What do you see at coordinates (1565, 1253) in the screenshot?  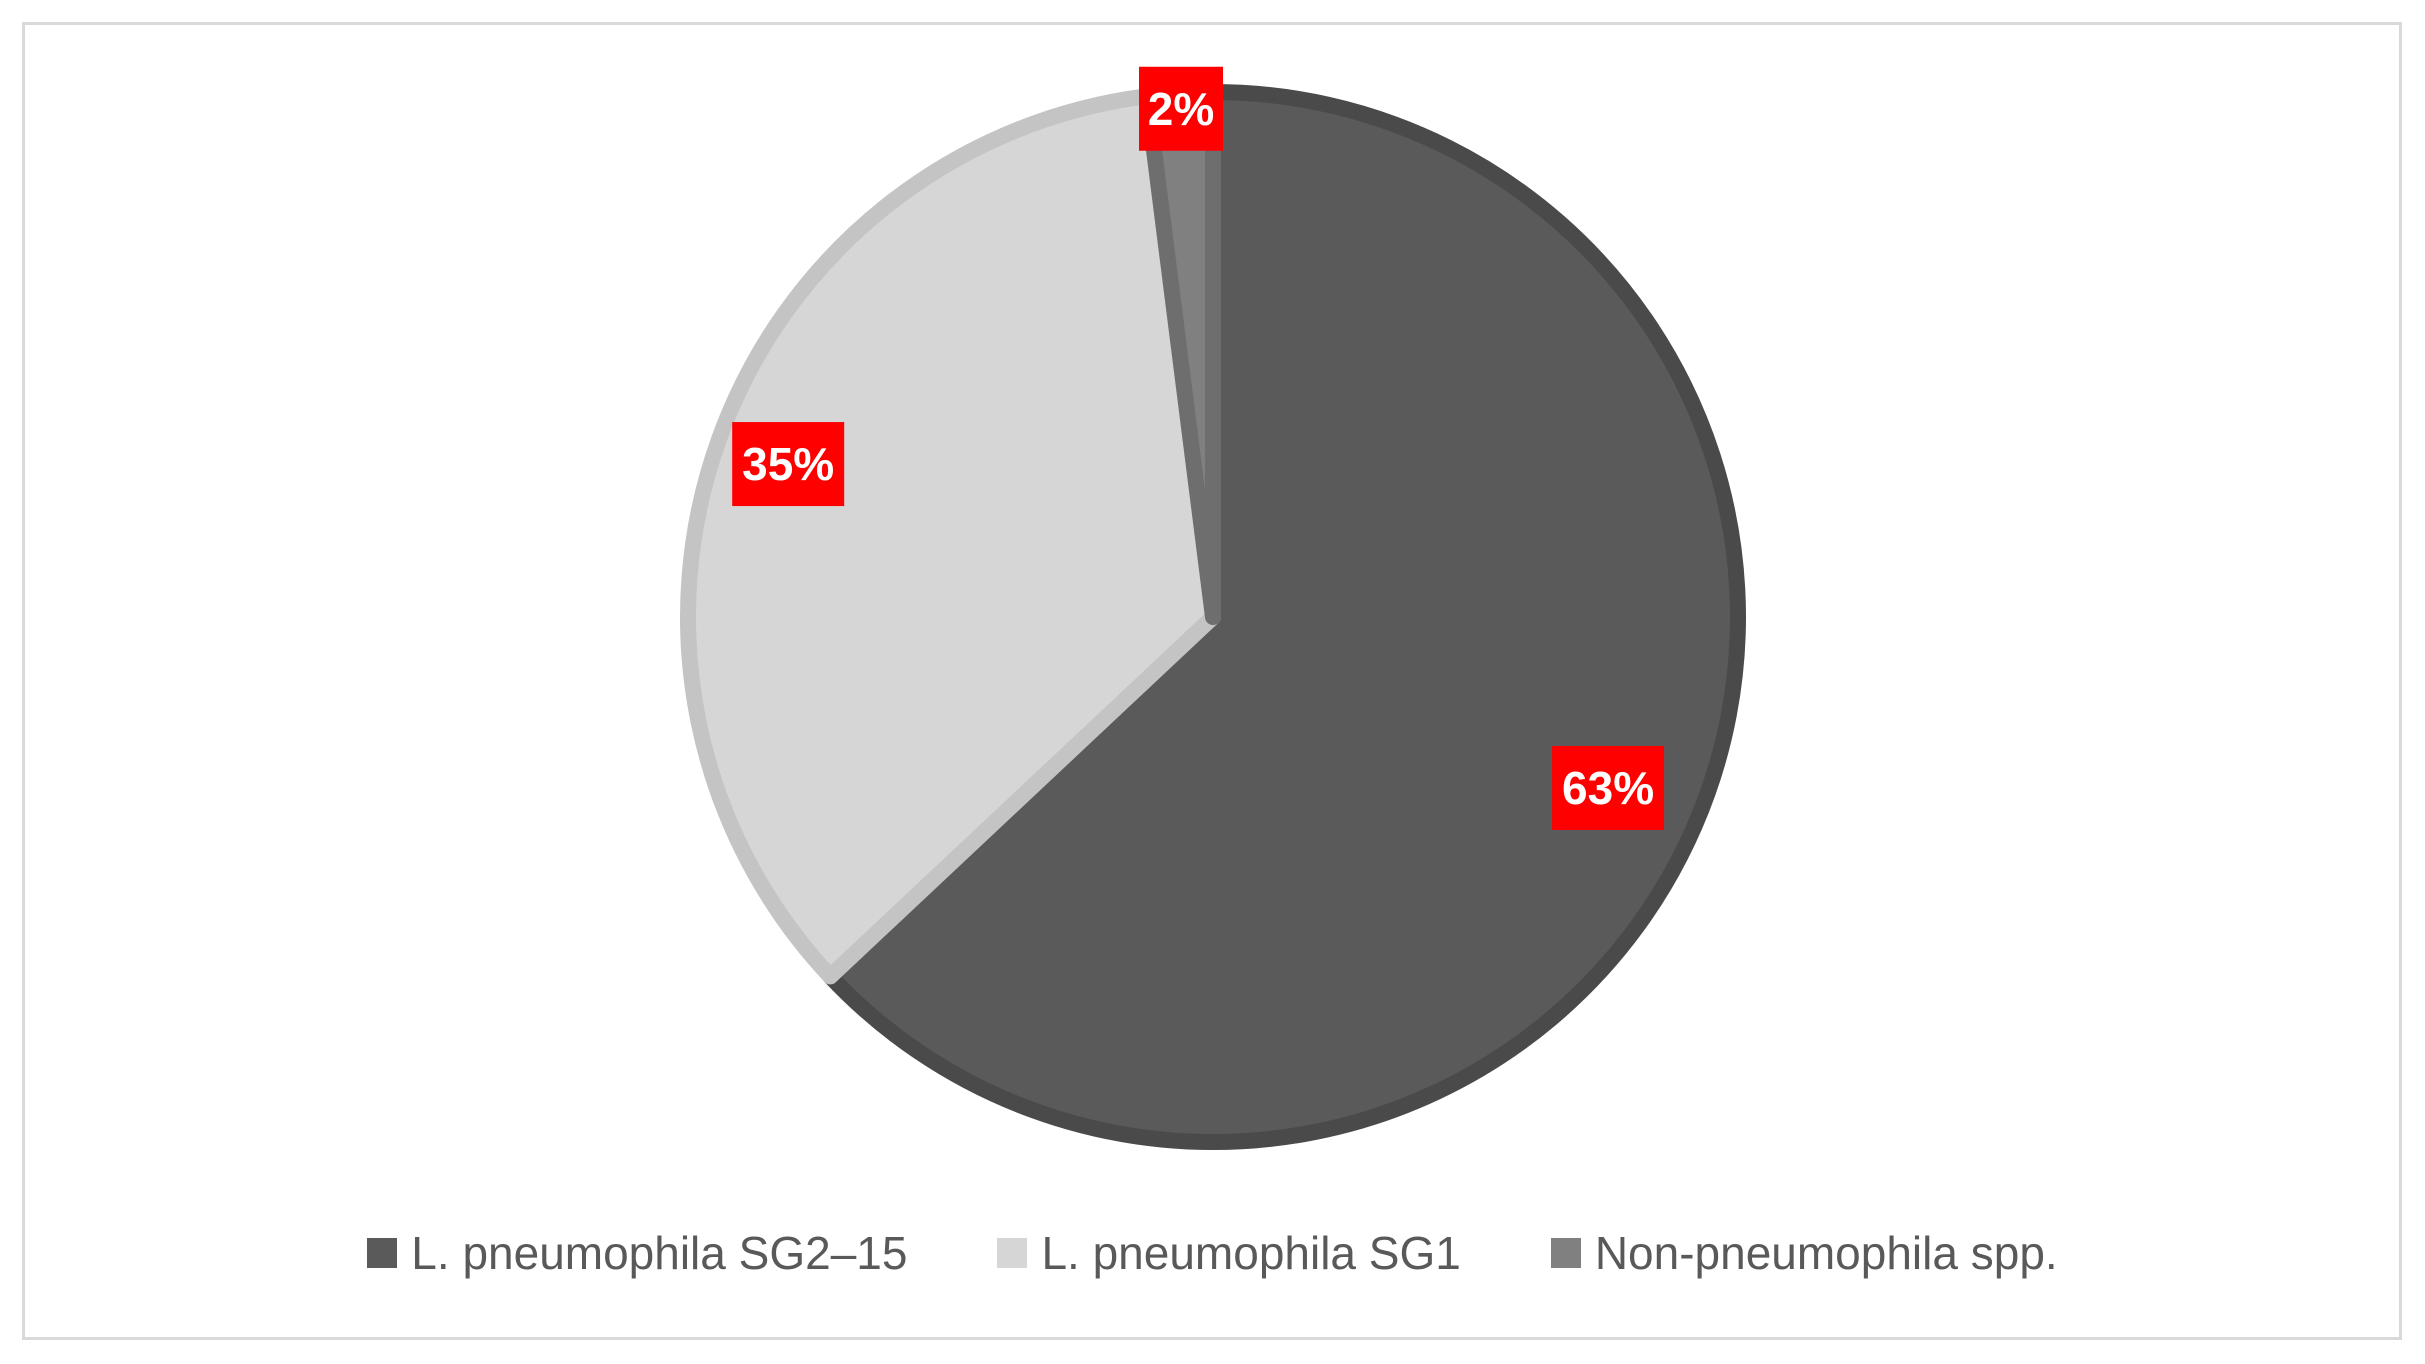 I see `legend-swatch-non-pneumophila` at bounding box center [1565, 1253].